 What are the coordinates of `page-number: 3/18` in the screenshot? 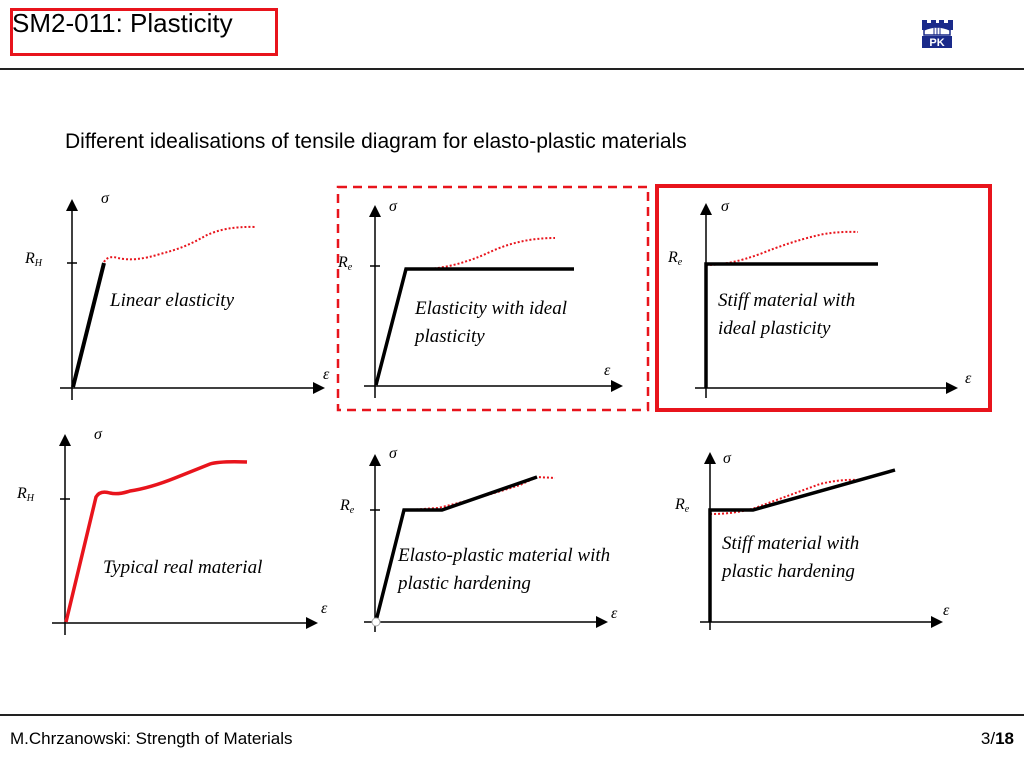 It's located at (997, 738).